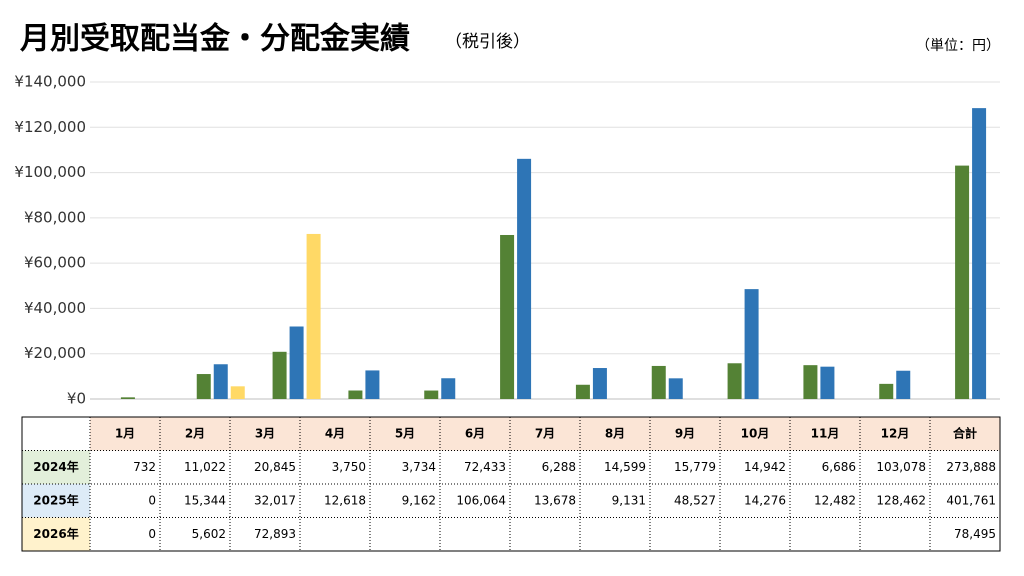  I want to click on table-value: 48,527, so click(695, 500).